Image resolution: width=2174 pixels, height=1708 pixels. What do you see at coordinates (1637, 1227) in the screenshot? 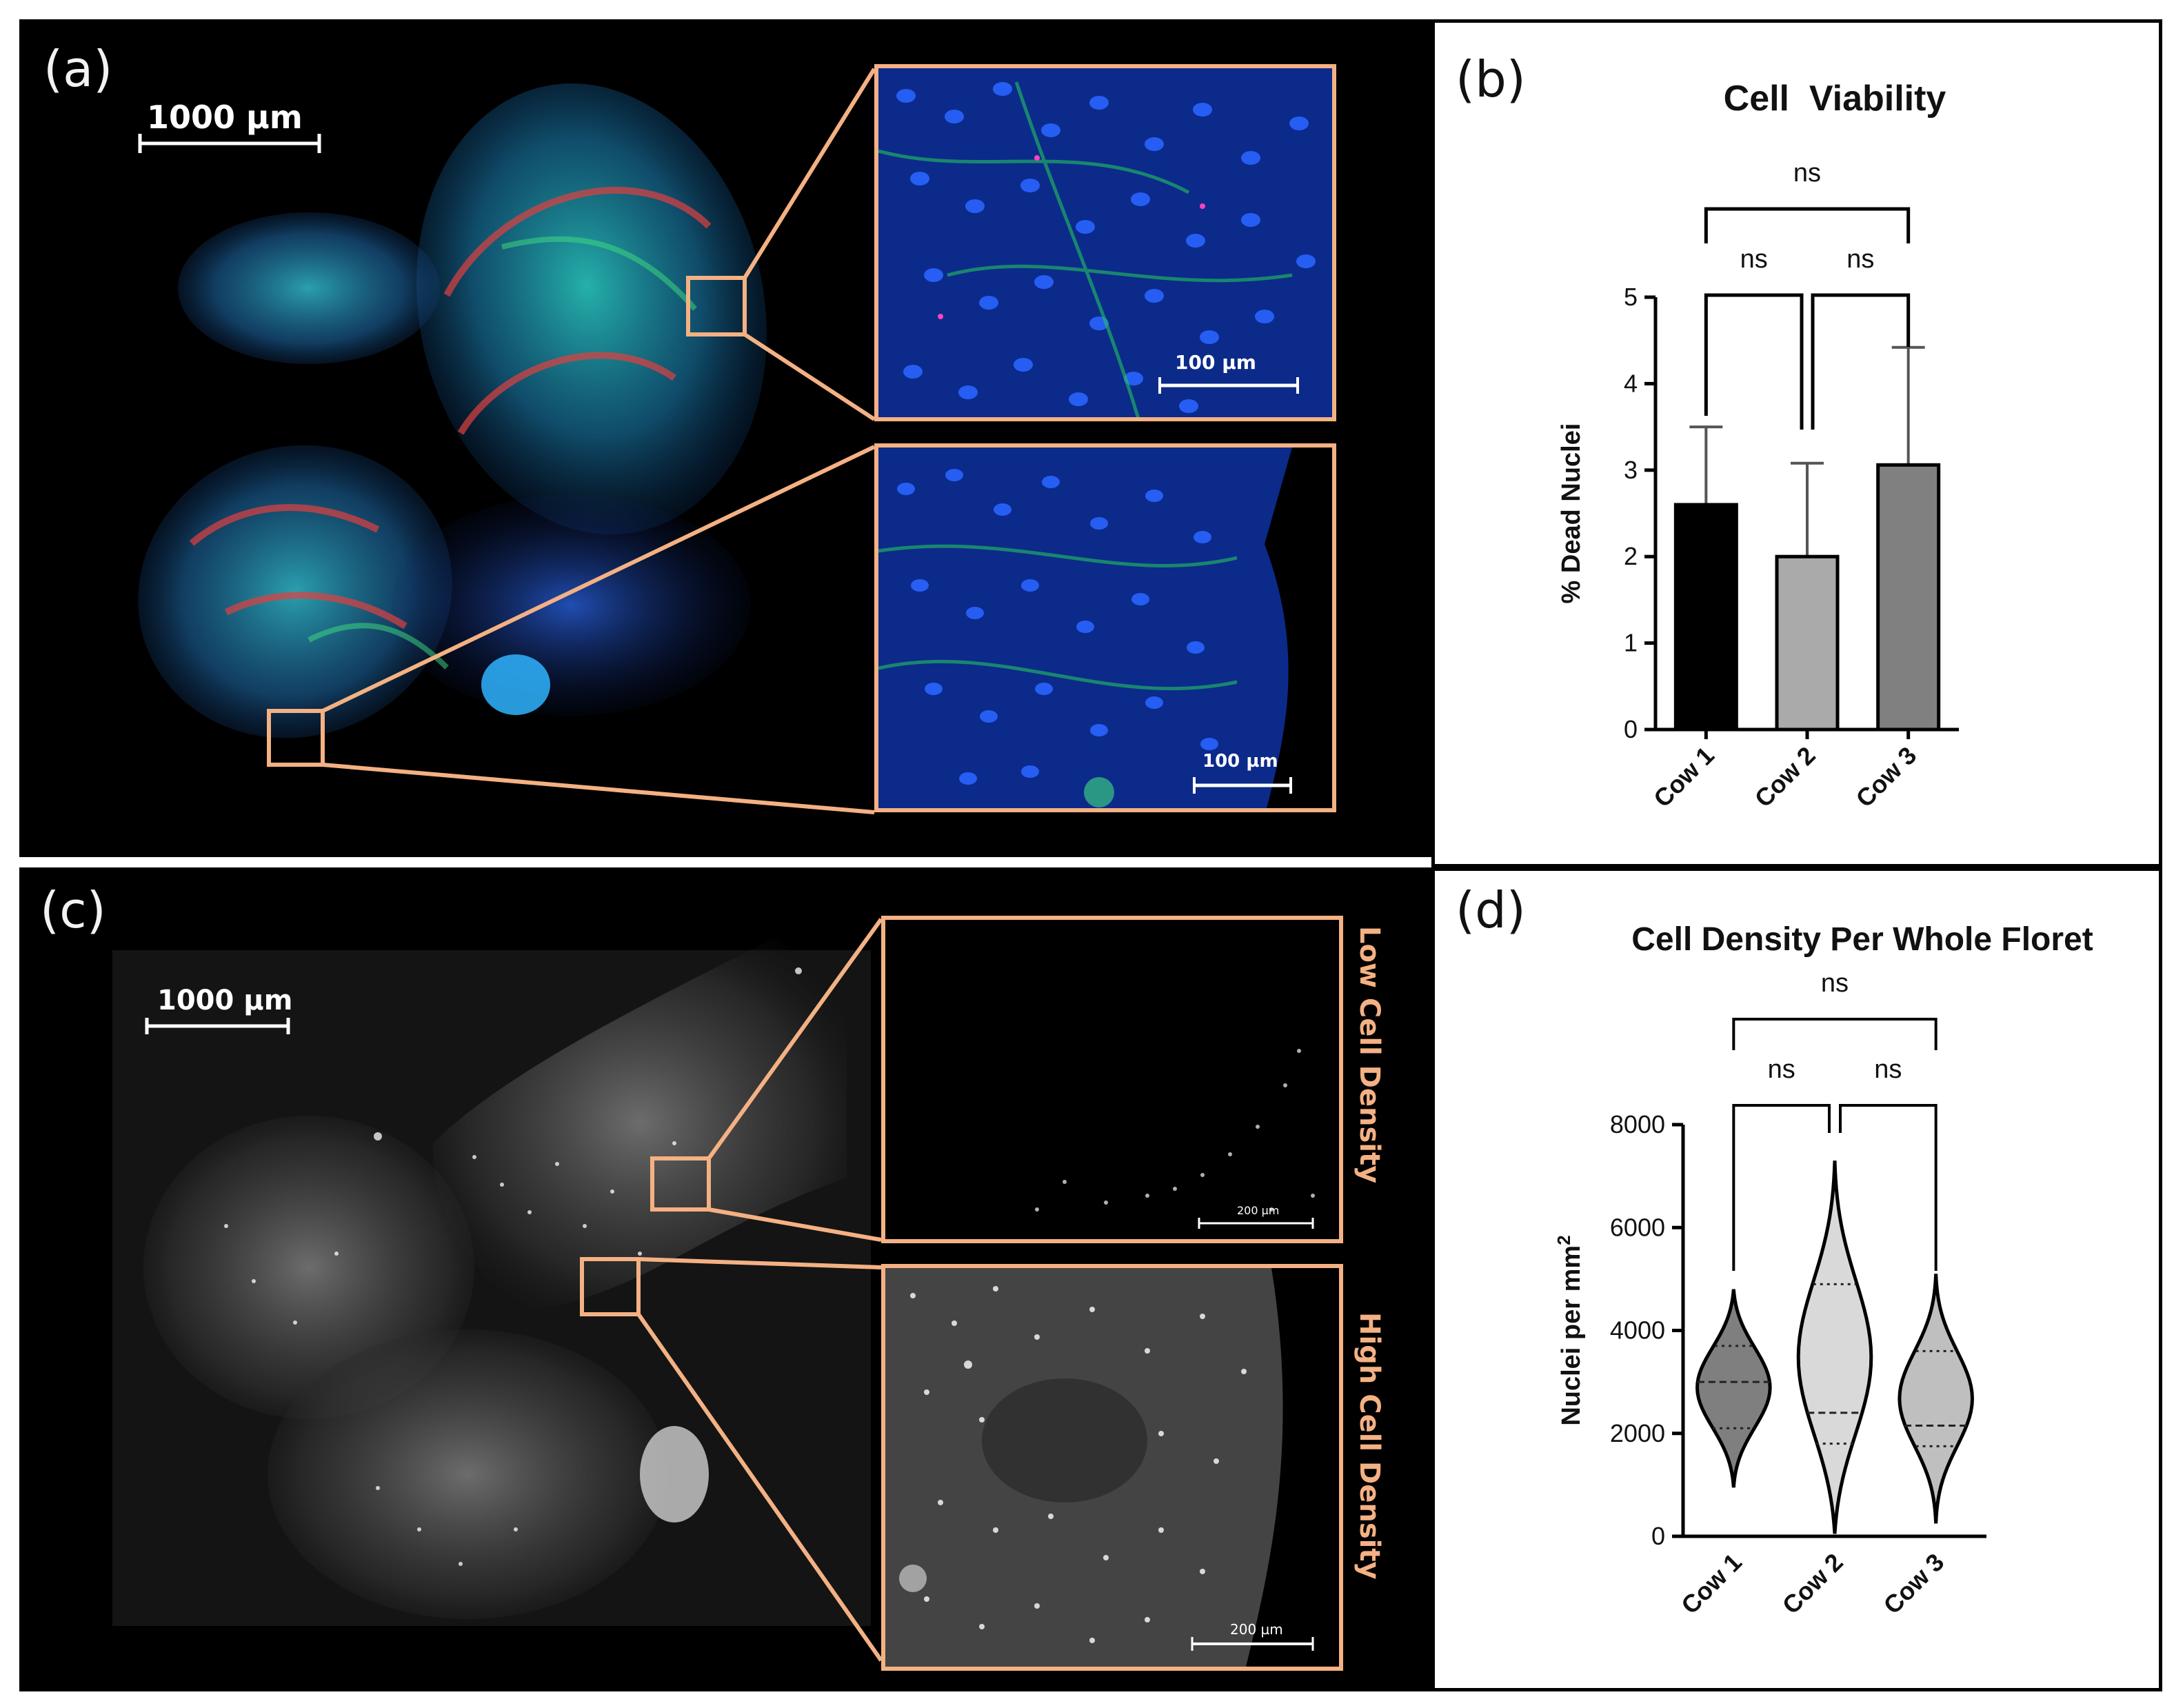
I see `y-tick-label: 6000` at bounding box center [1637, 1227].